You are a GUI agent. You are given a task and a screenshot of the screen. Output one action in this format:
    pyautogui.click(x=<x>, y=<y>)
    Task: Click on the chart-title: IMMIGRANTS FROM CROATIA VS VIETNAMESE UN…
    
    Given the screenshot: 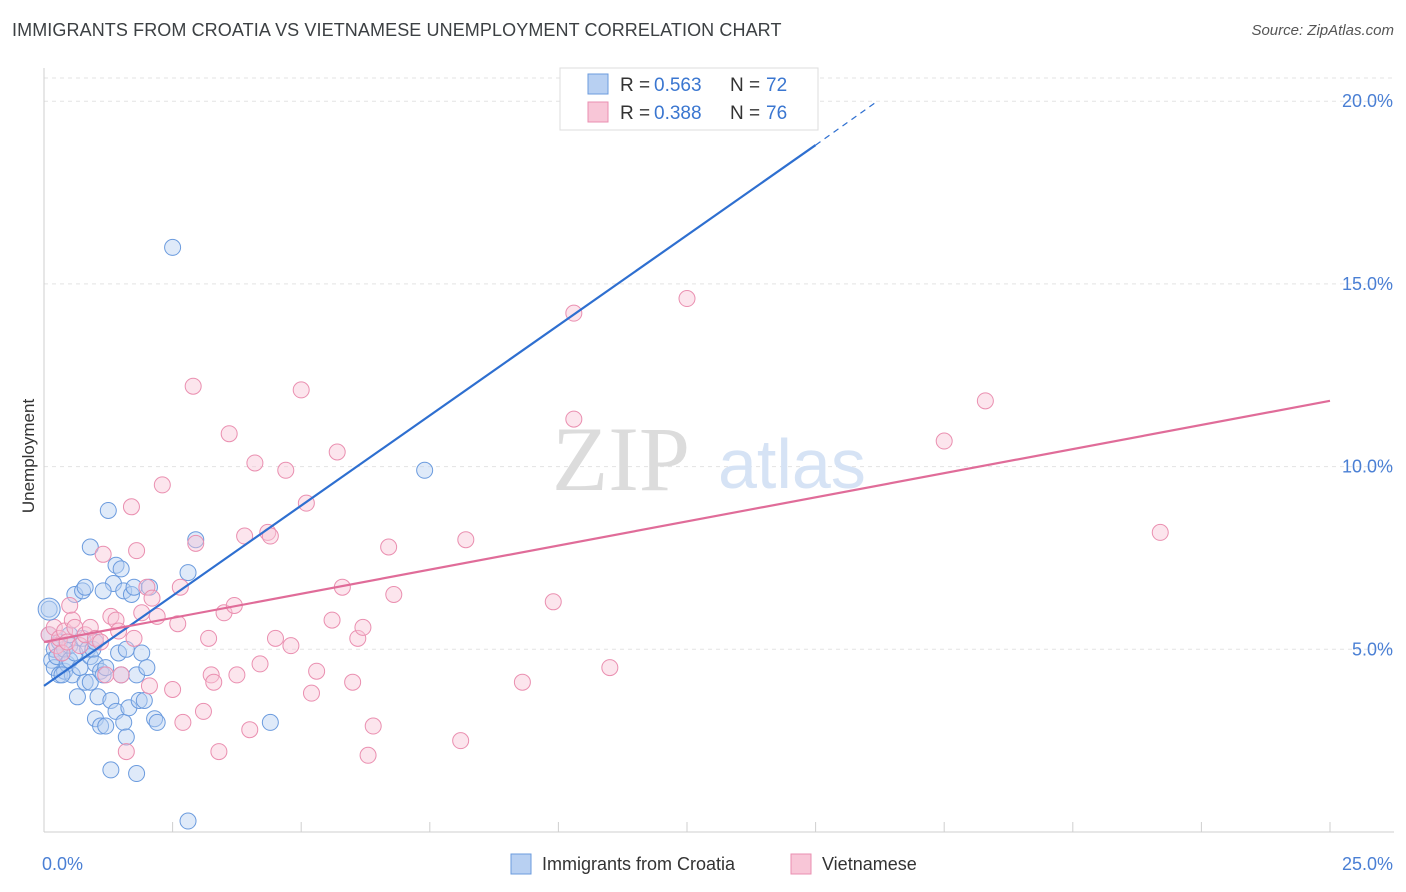 What is the action you would take?
    pyautogui.click(x=397, y=30)
    